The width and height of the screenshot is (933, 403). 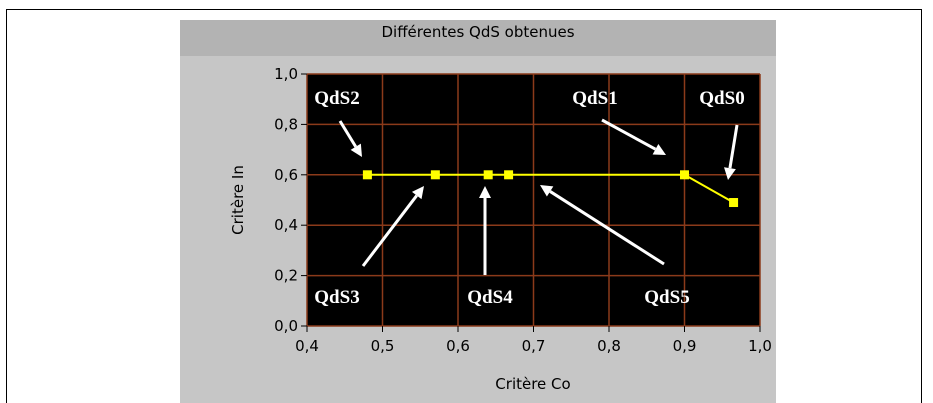 I want to click on series-line, so click(x=551, y=188).